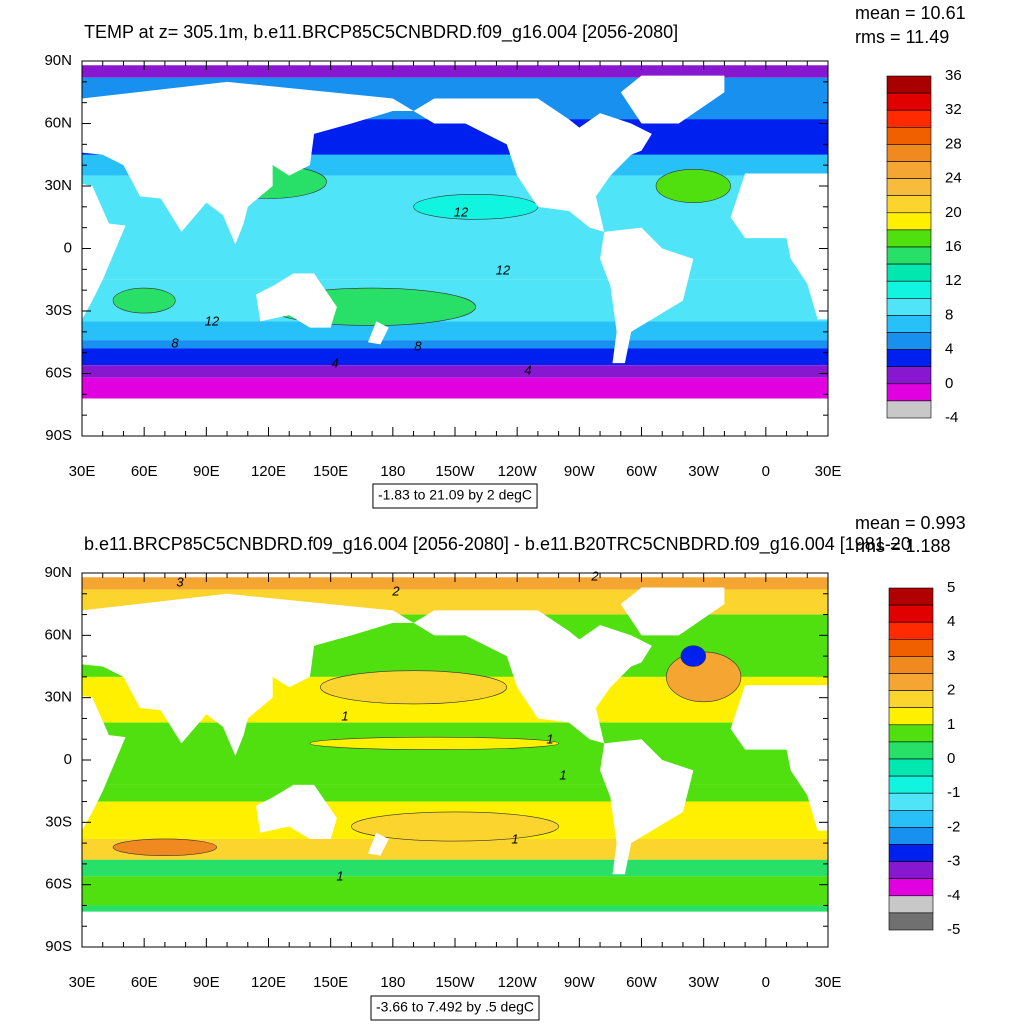 Image resolution: width=1024 pixels, height=1029 pixels. What do you see at coordinates (518, 982) in the screenshot?
I see `lon-label: 120W` at bounding box center [518, 982].